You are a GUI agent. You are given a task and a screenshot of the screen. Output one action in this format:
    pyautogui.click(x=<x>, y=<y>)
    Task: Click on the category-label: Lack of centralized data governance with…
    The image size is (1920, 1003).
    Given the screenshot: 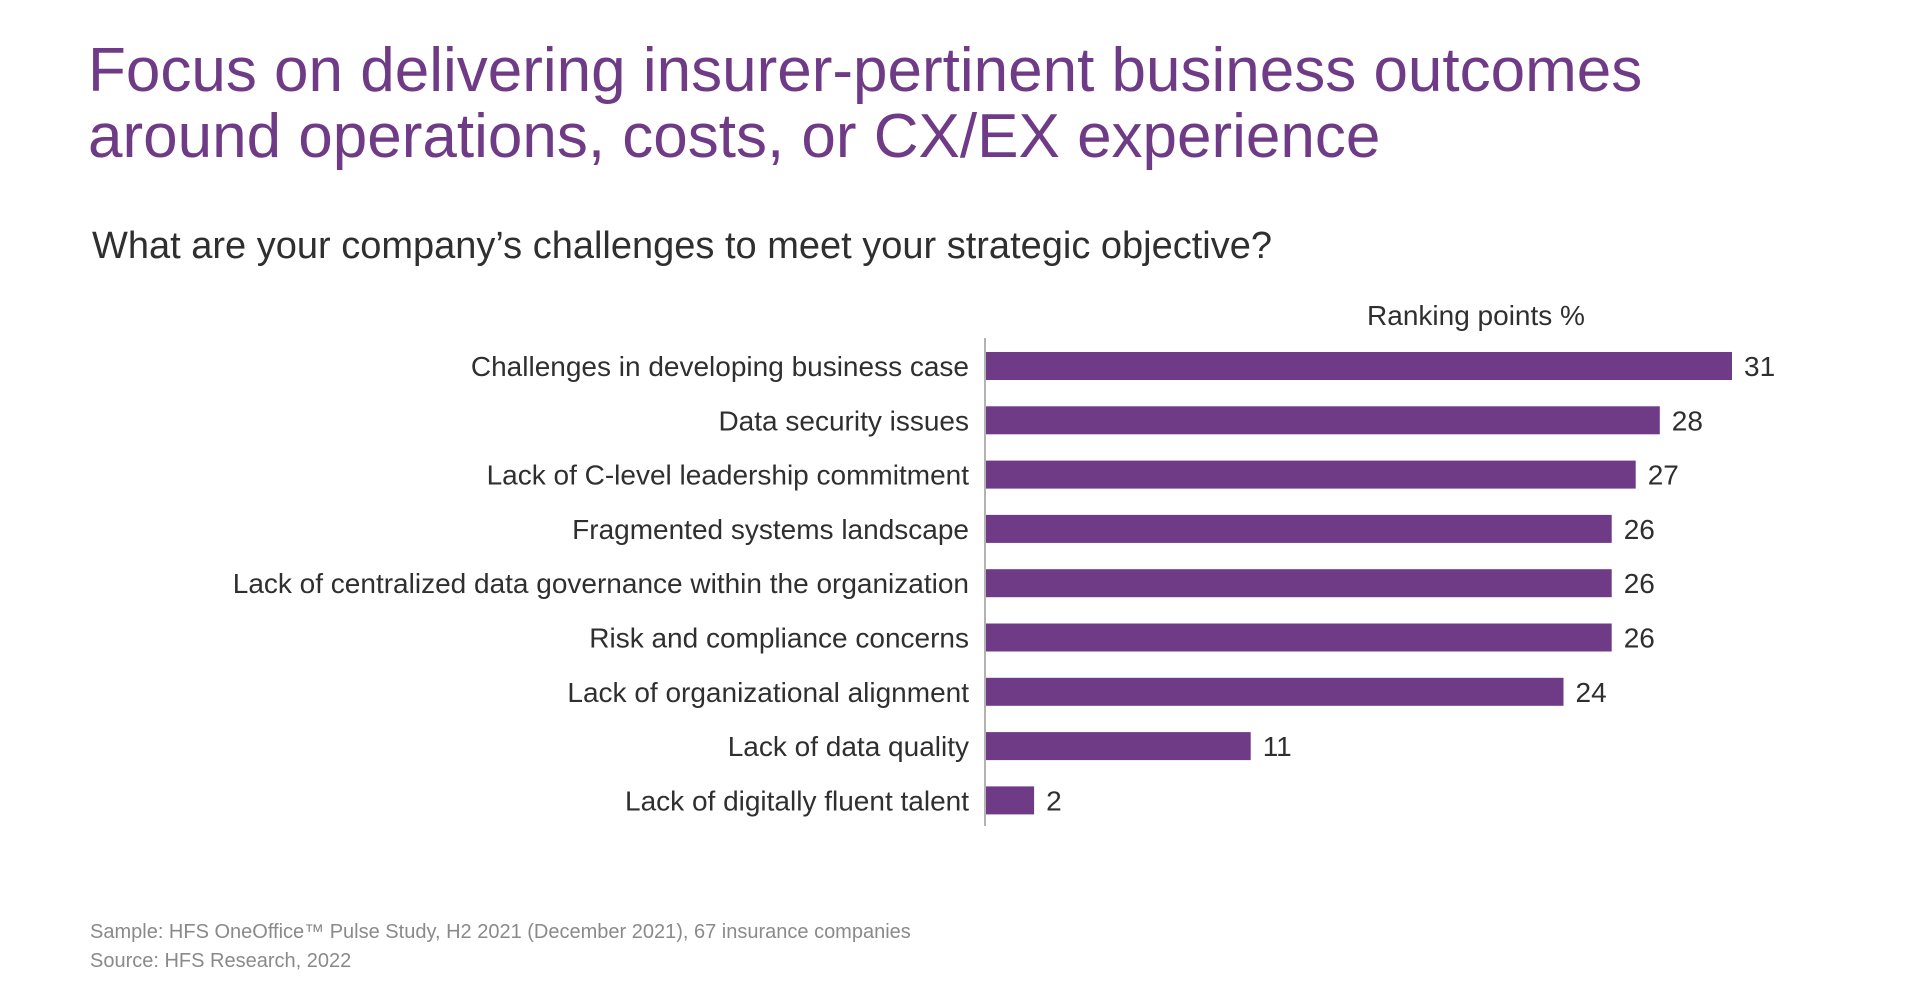 What is the action you would take?
    pyautogui.click(x=601, y=583)
    